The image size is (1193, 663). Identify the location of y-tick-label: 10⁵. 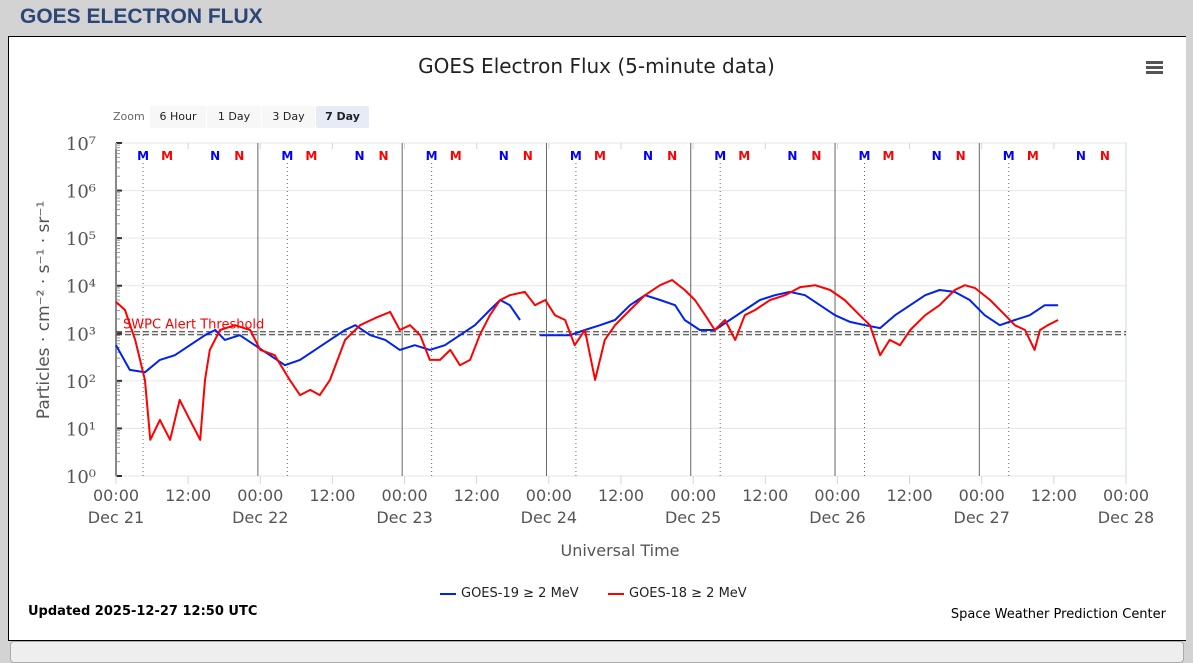
(81, 239).